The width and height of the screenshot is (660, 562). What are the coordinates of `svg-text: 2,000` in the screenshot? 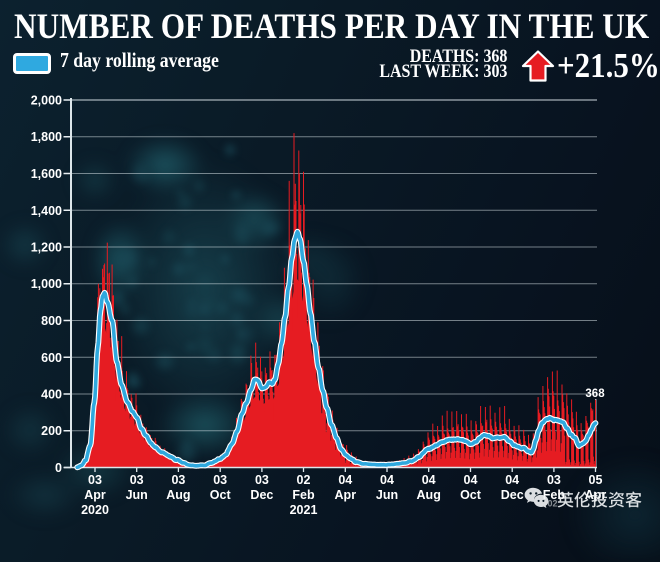 It's located at (46, 101).